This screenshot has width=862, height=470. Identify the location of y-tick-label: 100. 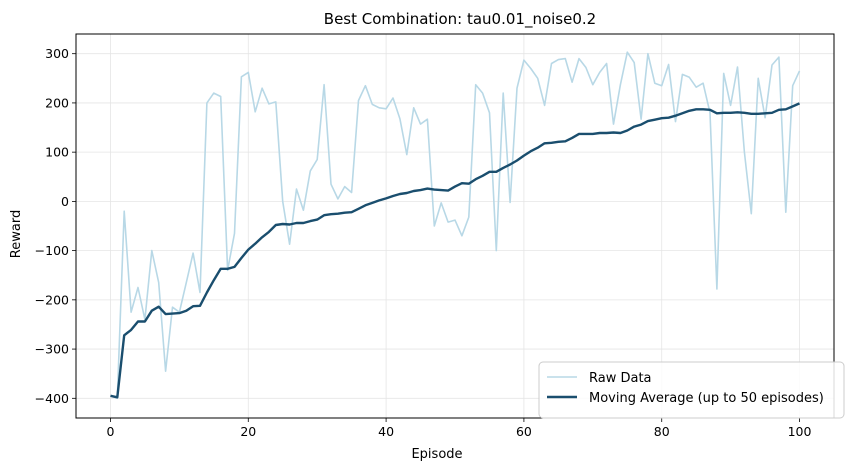
(57, 152).